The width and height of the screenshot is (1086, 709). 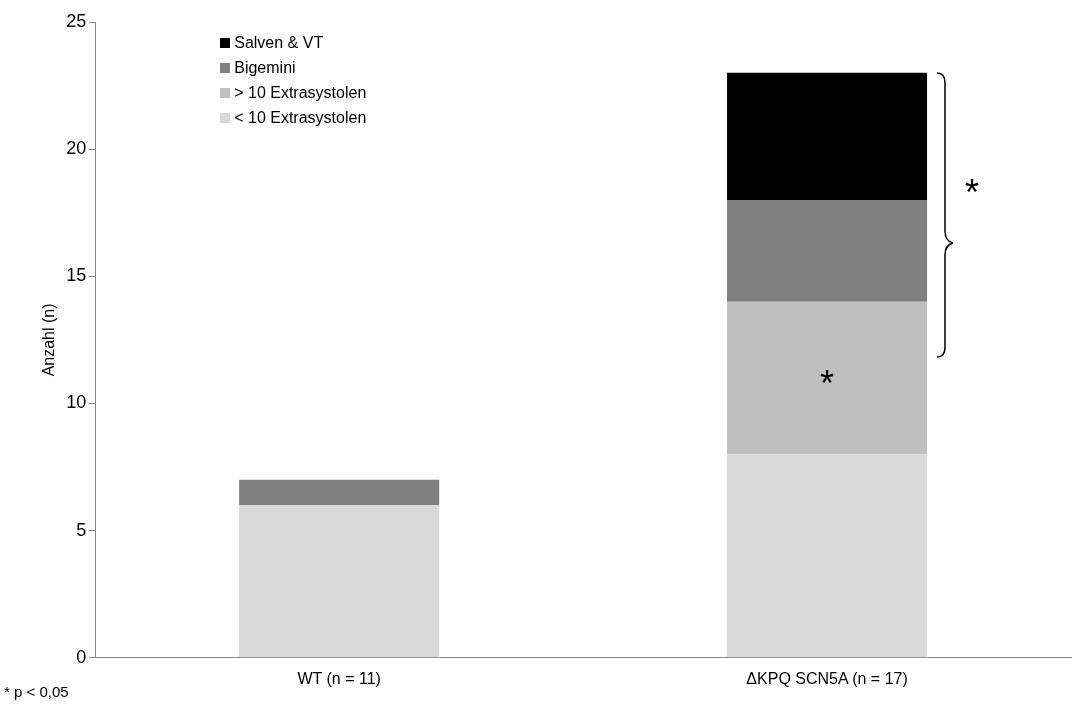 What do you see at coordinates (36, 691) in the screenshot?
I see `text: * p < 0,05` at bounding box center [36, 691].